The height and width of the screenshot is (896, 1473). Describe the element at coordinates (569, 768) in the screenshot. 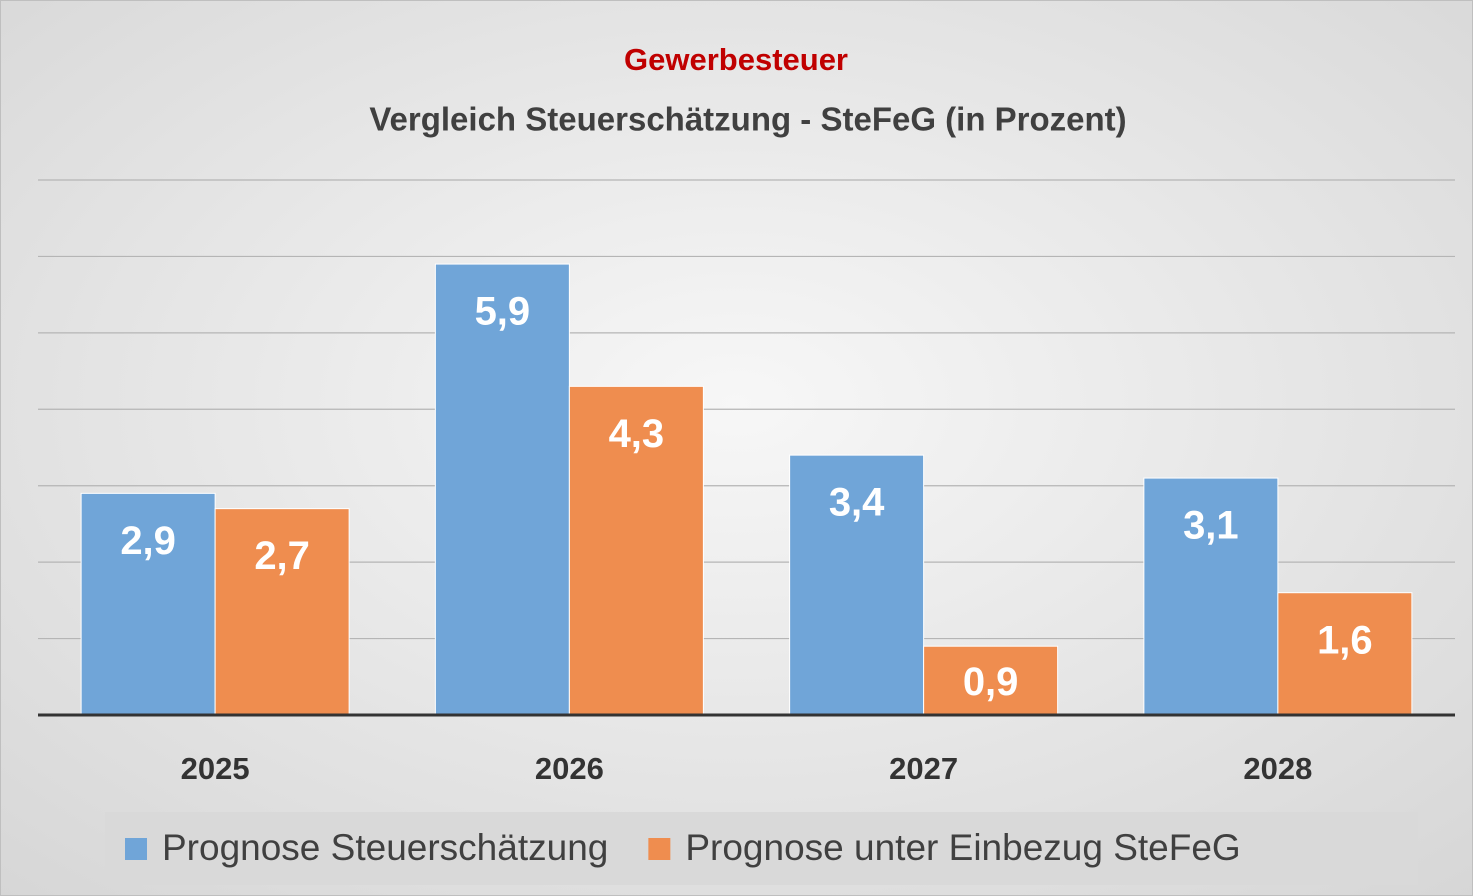

I see `x-tick-label: 2026` at that location.